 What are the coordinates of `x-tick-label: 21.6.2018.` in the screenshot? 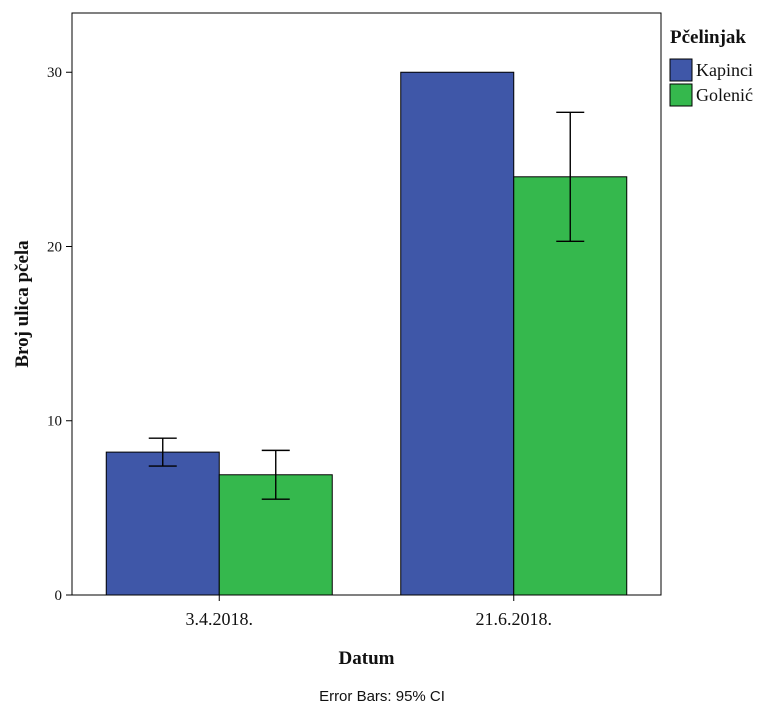 It's located at (514, 619).